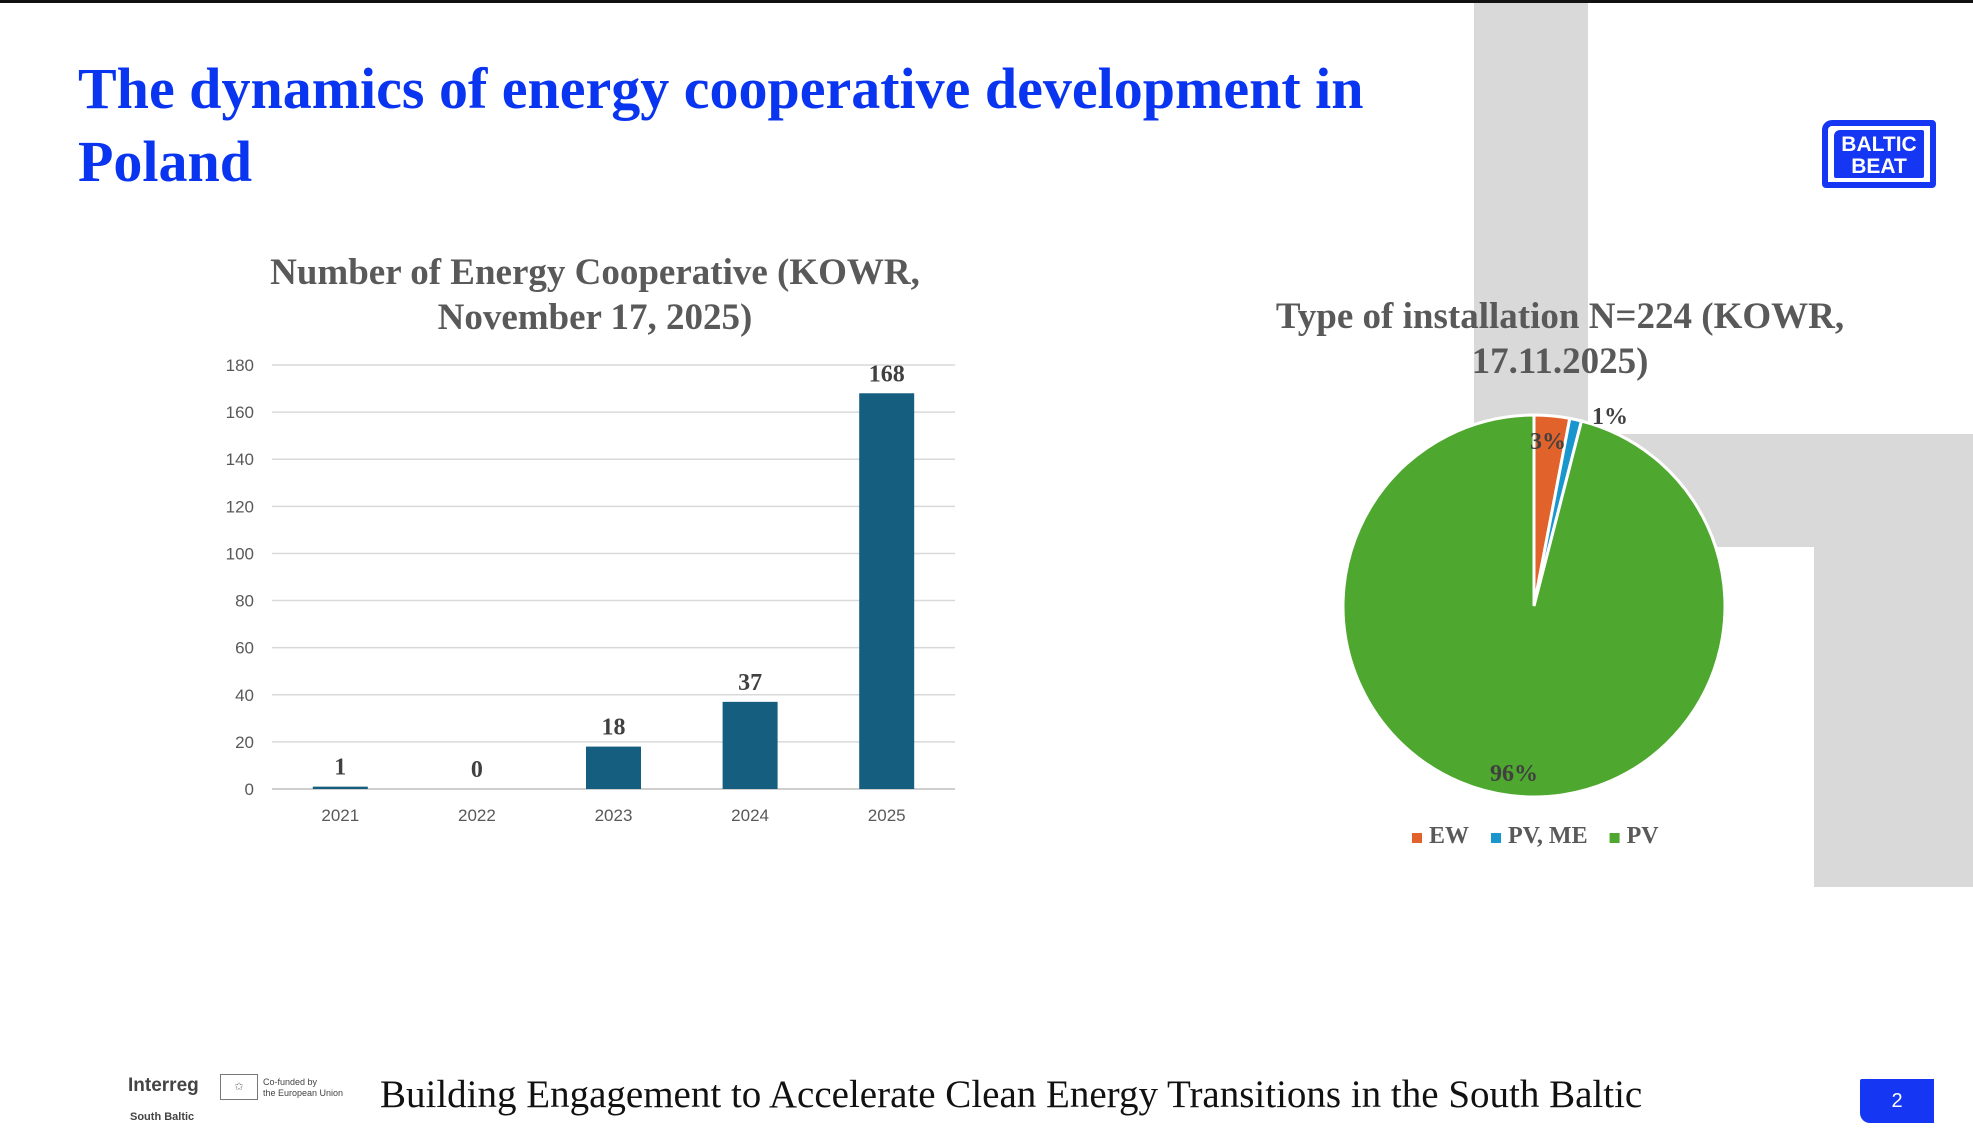 This screenshot has height=1144, width=1973. What do you see at coordinates (1514, 774) in the screenshot?
I see `pie-data-label: 96%` at bounding box center [1514, 774].